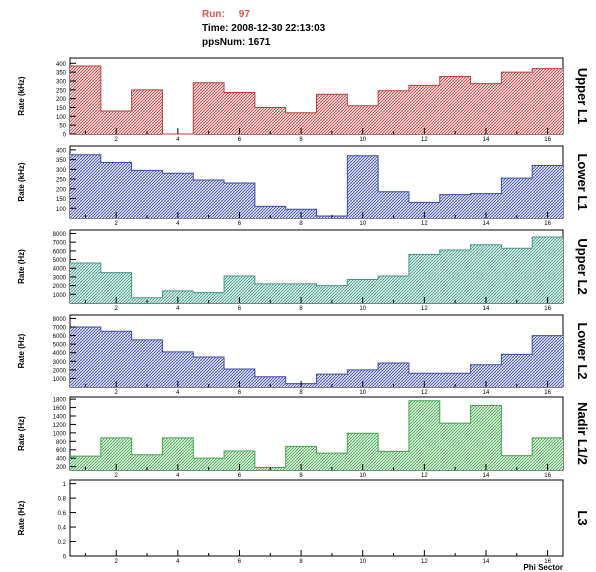 This screenshot has width=596, height=572. I want to click on y-tick-label: 1400, so click(60, 417).